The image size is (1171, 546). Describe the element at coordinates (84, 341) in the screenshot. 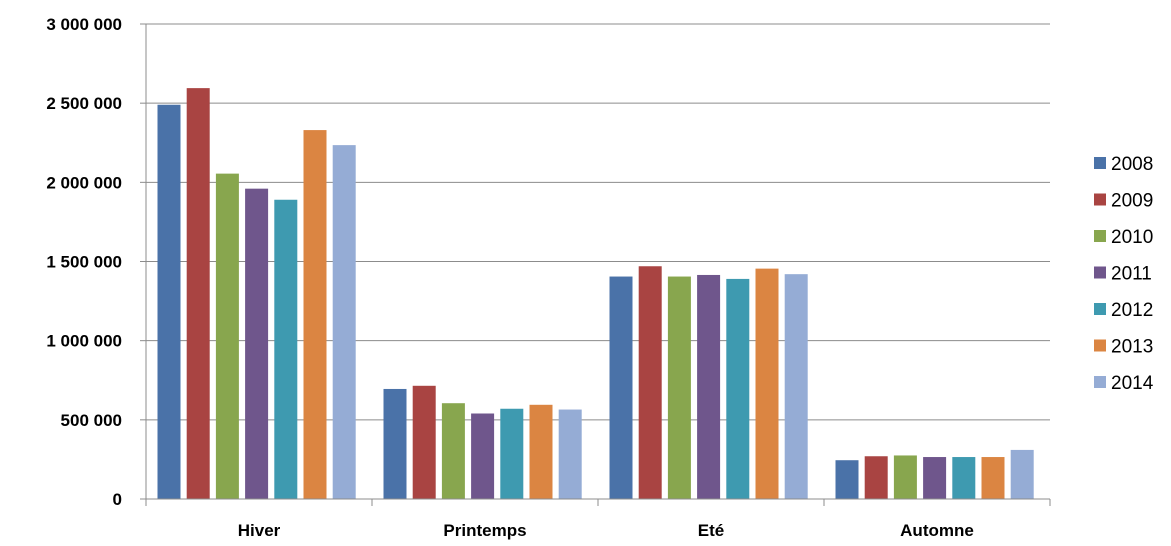

I see `y-tick-label: 1 000 000` at that location.